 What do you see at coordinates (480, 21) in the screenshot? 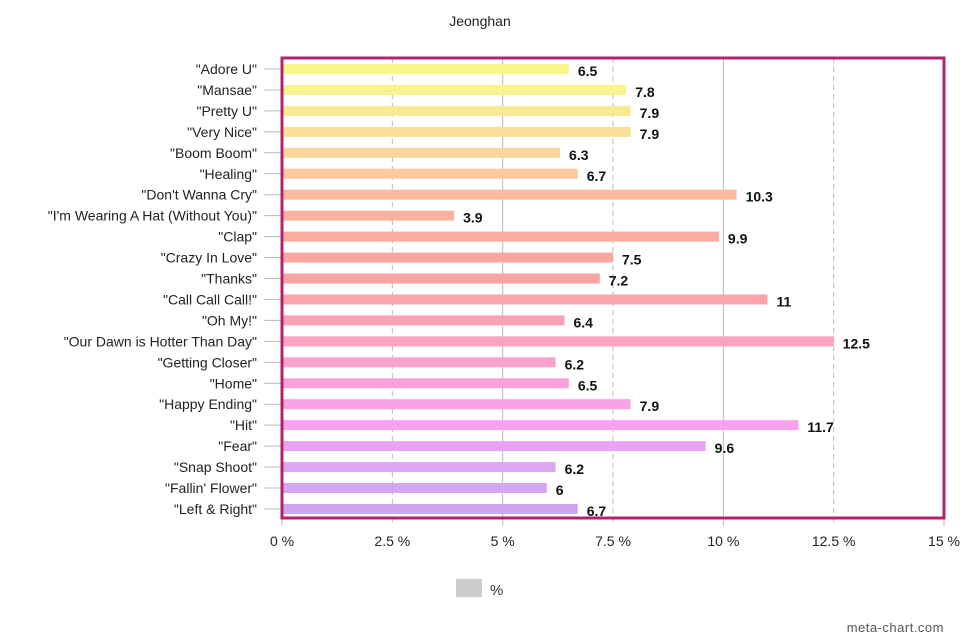
I see `chart-title: Jeonghan` at bounding box center [480, 21].